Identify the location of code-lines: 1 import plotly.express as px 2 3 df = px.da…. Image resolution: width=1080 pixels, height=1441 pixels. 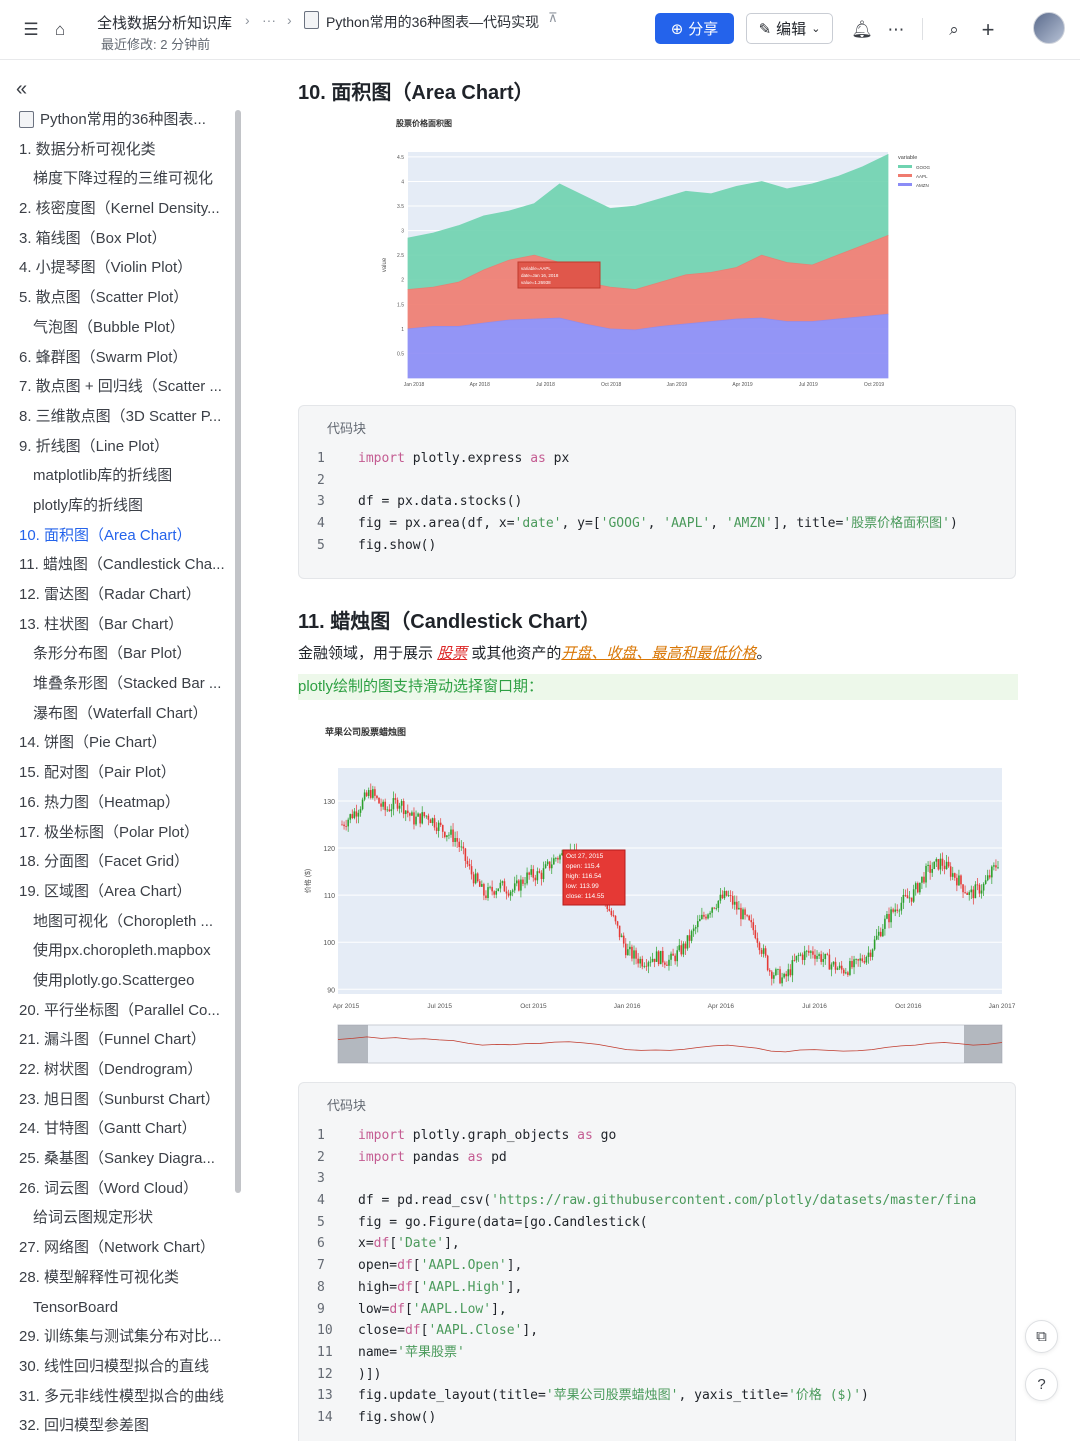
(657, 502).